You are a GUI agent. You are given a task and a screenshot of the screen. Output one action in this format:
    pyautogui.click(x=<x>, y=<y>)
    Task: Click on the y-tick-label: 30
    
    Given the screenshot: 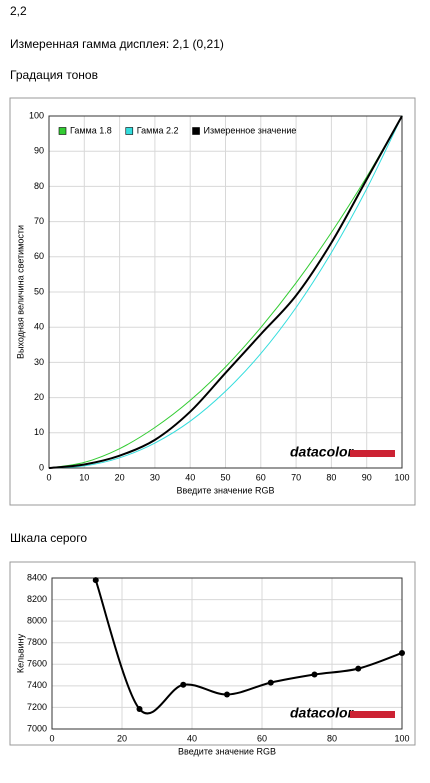 What is the action you would take?
    pyautogui.click(x=39, y=362)
    